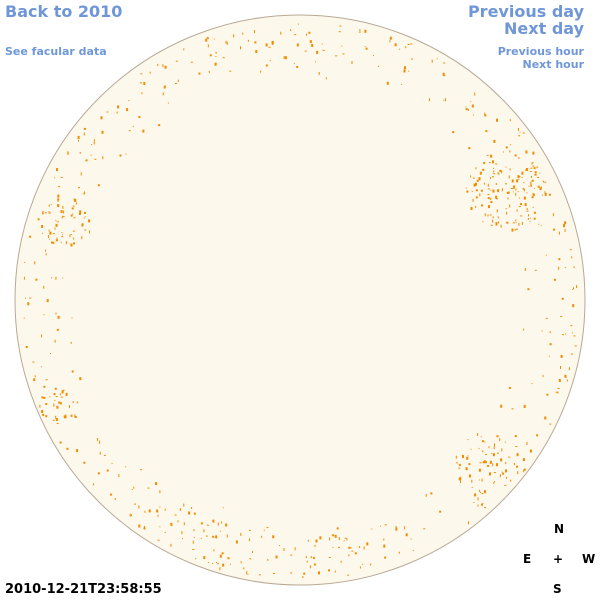  I want to click on previous-hour-link: Previous hour, so click(540, 51).